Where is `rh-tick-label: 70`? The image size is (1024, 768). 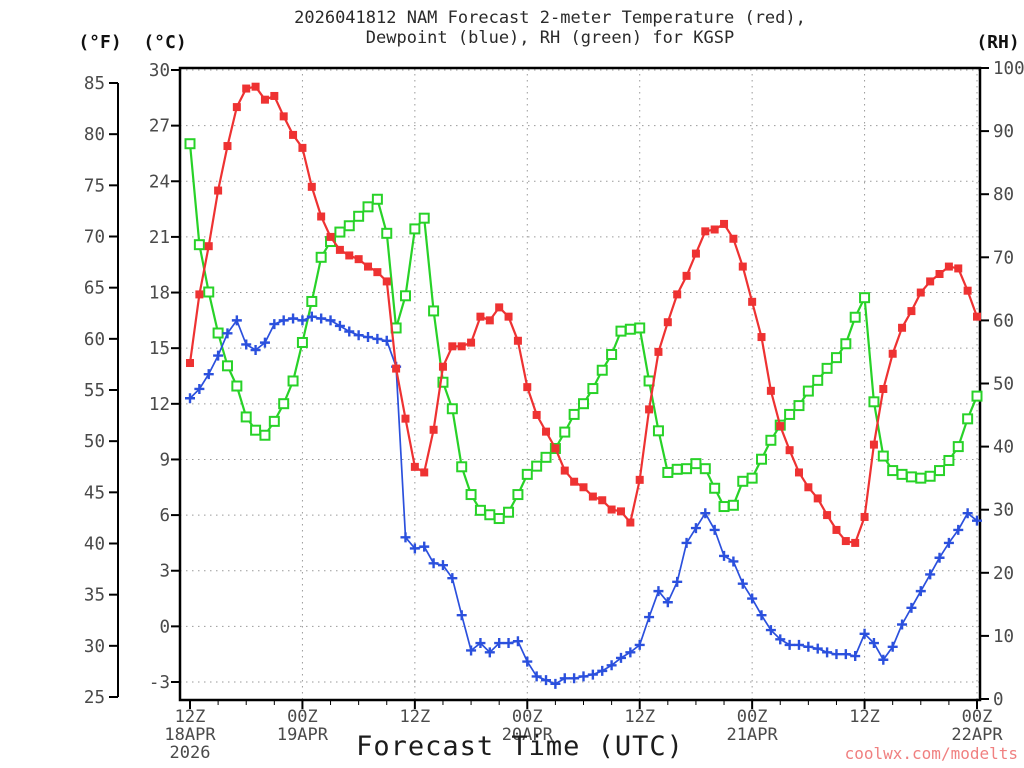
rh-tick-label: 70 is located at coordinates (1003, 258).